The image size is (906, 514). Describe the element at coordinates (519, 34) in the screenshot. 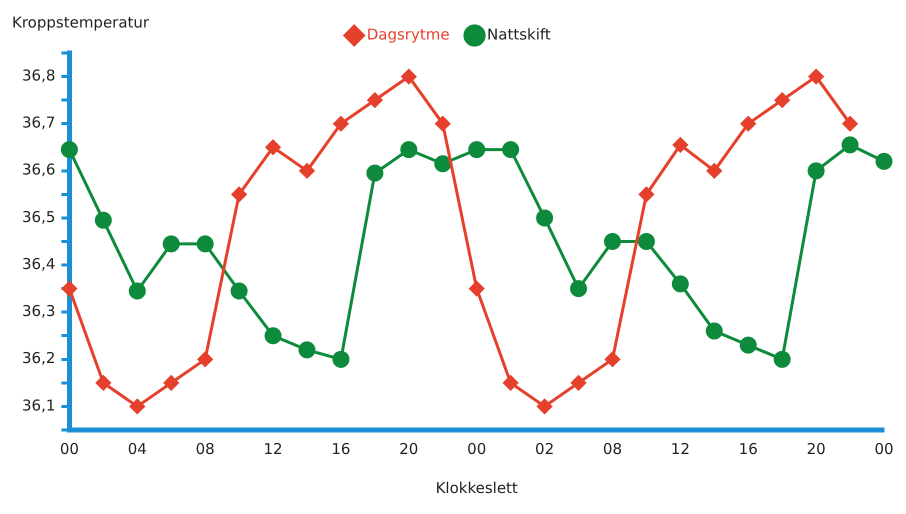

I see `legend-label: Nattskift` at that location.